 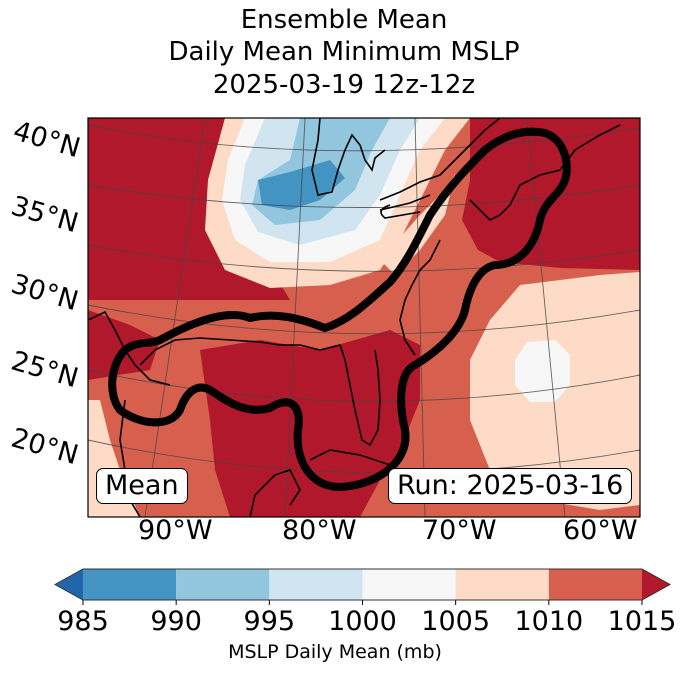 What do you see at coordinates (459, 530) in the screenshot?
I see `lon-label-70w: 70°W` at bounding box center [459, 530].